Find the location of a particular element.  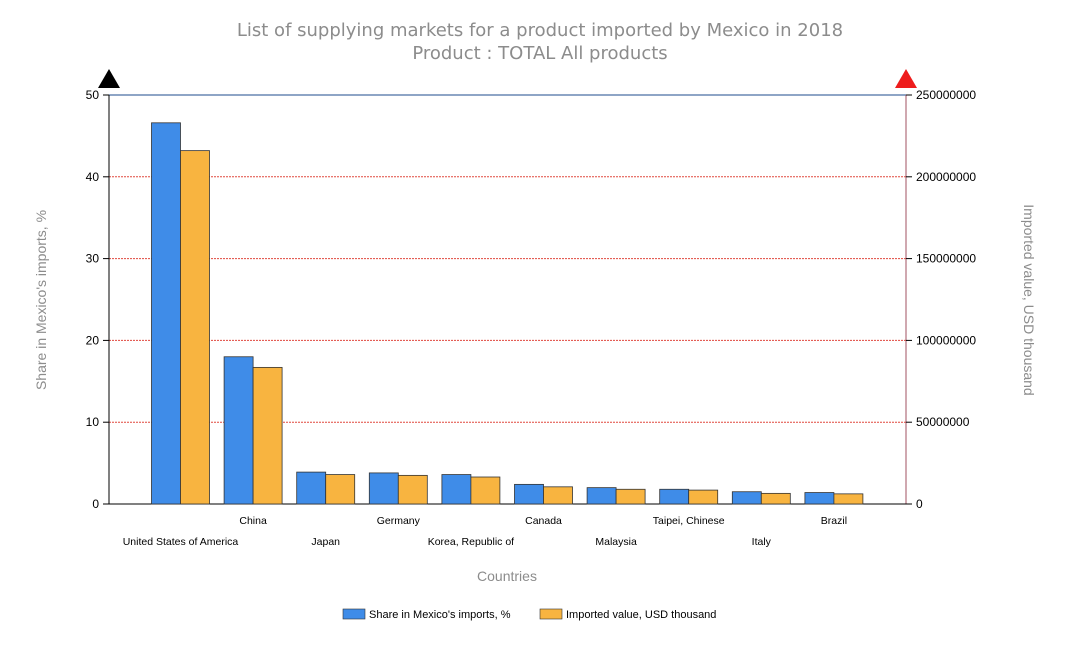

category-label: Germany is located at coordinates (399, 521).